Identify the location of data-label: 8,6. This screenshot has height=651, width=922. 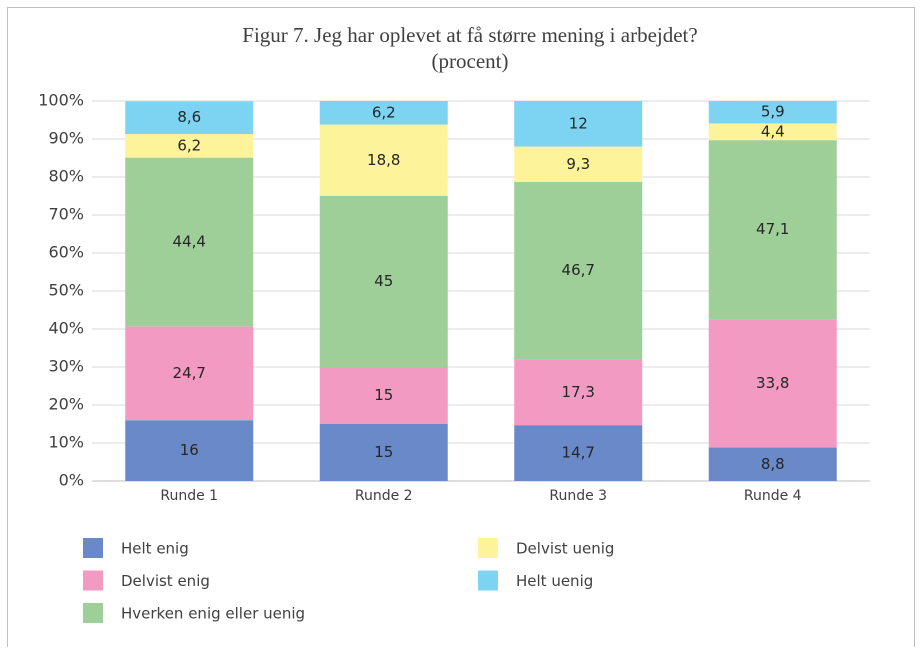
(189, 117).